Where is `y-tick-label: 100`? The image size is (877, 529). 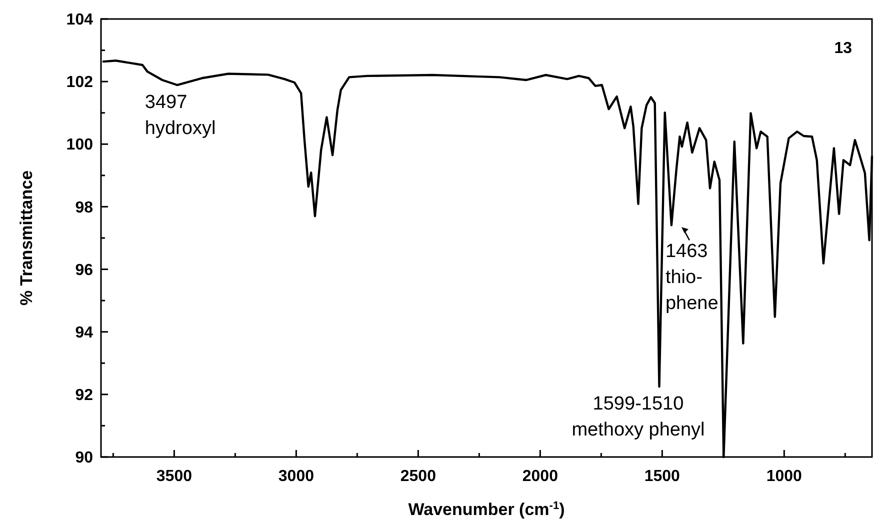
y-tick-label: 100 is located at coordinates (80, 145).